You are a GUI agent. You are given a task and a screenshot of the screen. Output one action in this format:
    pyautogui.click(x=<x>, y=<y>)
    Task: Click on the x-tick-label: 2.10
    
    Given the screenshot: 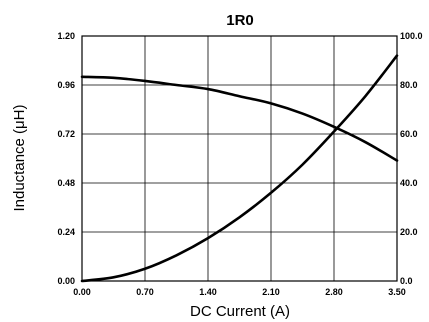 What is the action you would take?
    pyautogui.click(x=271, y=292)
    